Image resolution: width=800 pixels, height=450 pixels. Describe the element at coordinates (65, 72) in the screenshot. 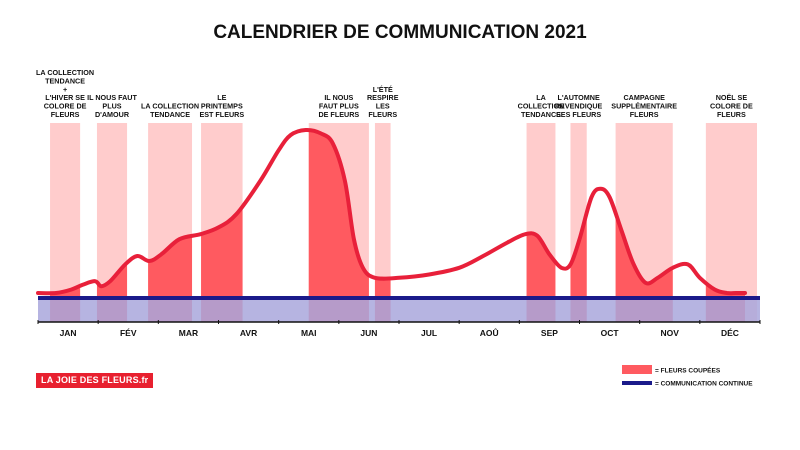

I see `period-label-1-line: LA COLLECTION` at that location.